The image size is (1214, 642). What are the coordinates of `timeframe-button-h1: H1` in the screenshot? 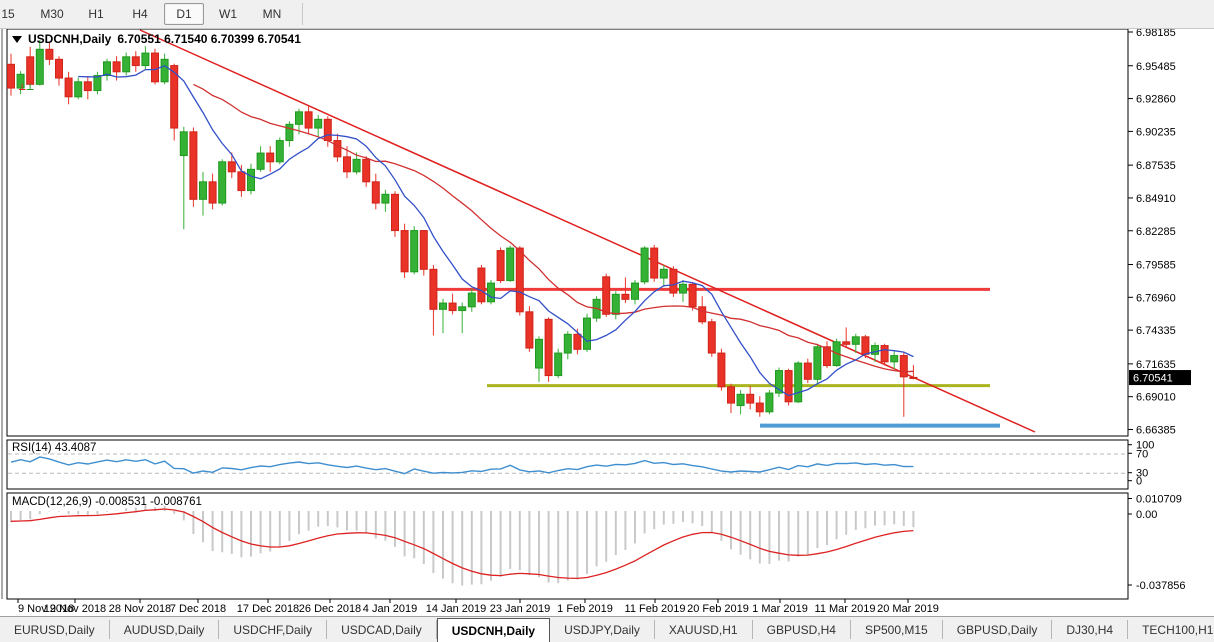 It's located at (96, 14).